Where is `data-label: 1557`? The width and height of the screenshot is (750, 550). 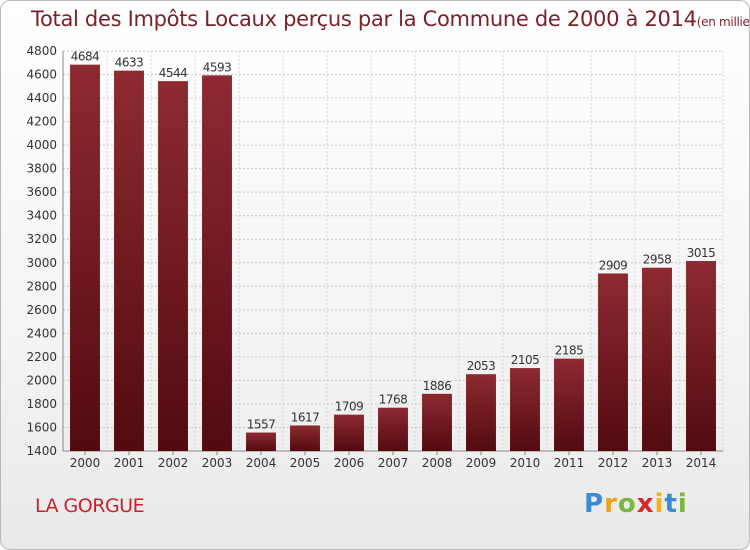
data-label: 1557 is located at coordinates (261, 425).